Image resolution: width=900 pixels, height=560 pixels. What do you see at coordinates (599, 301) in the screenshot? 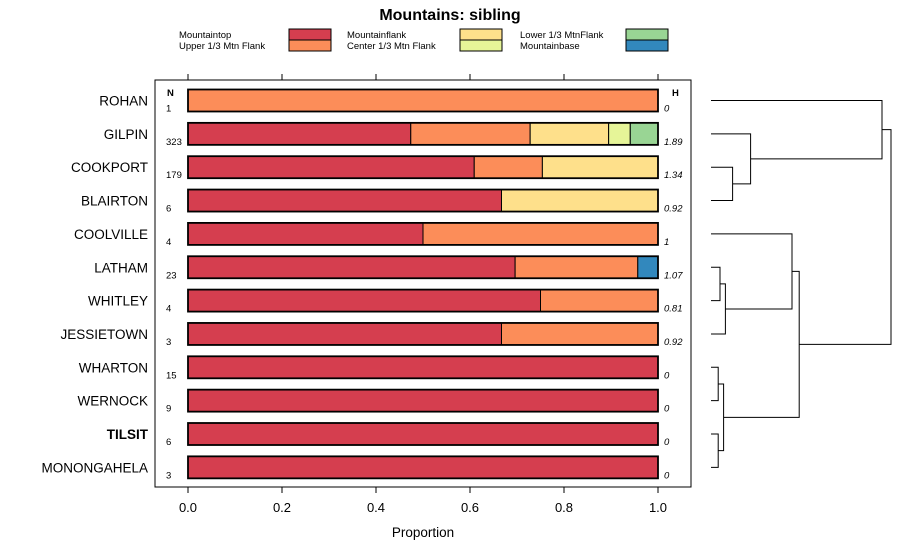
I see `bar-whitley-upper-1-3-mtn-flank` at bounding box center [599, 301].